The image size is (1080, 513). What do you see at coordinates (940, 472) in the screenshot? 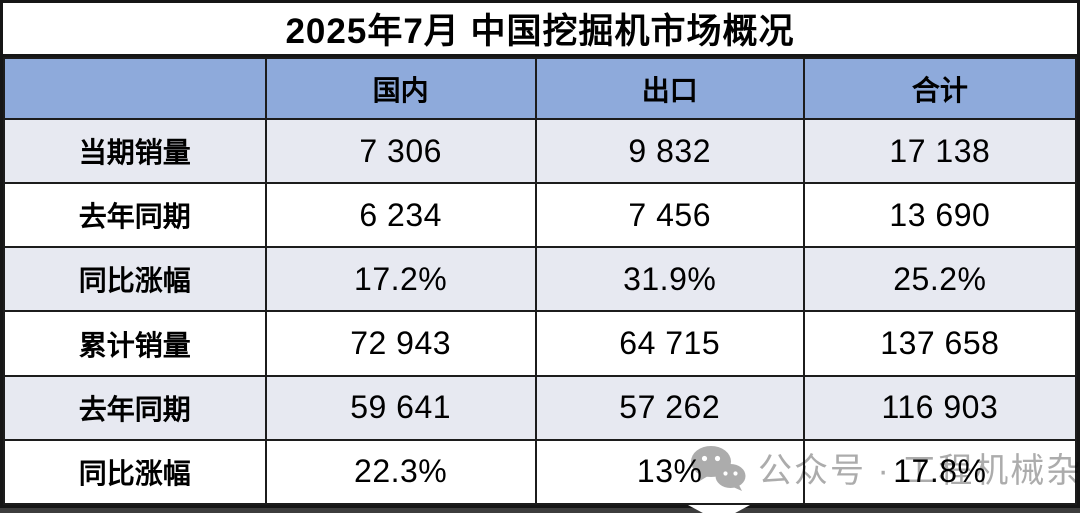
I see `value-cell: 17.8%` at bounding box center [940, 472].